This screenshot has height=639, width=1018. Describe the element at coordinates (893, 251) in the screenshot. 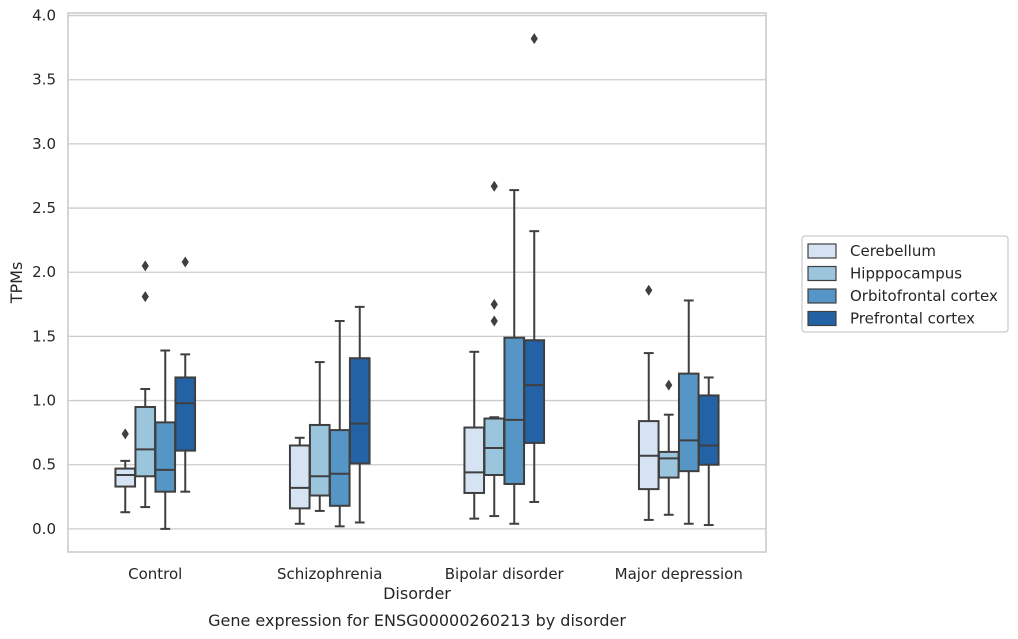

I see `legend-label: Cerebellum` at that location.